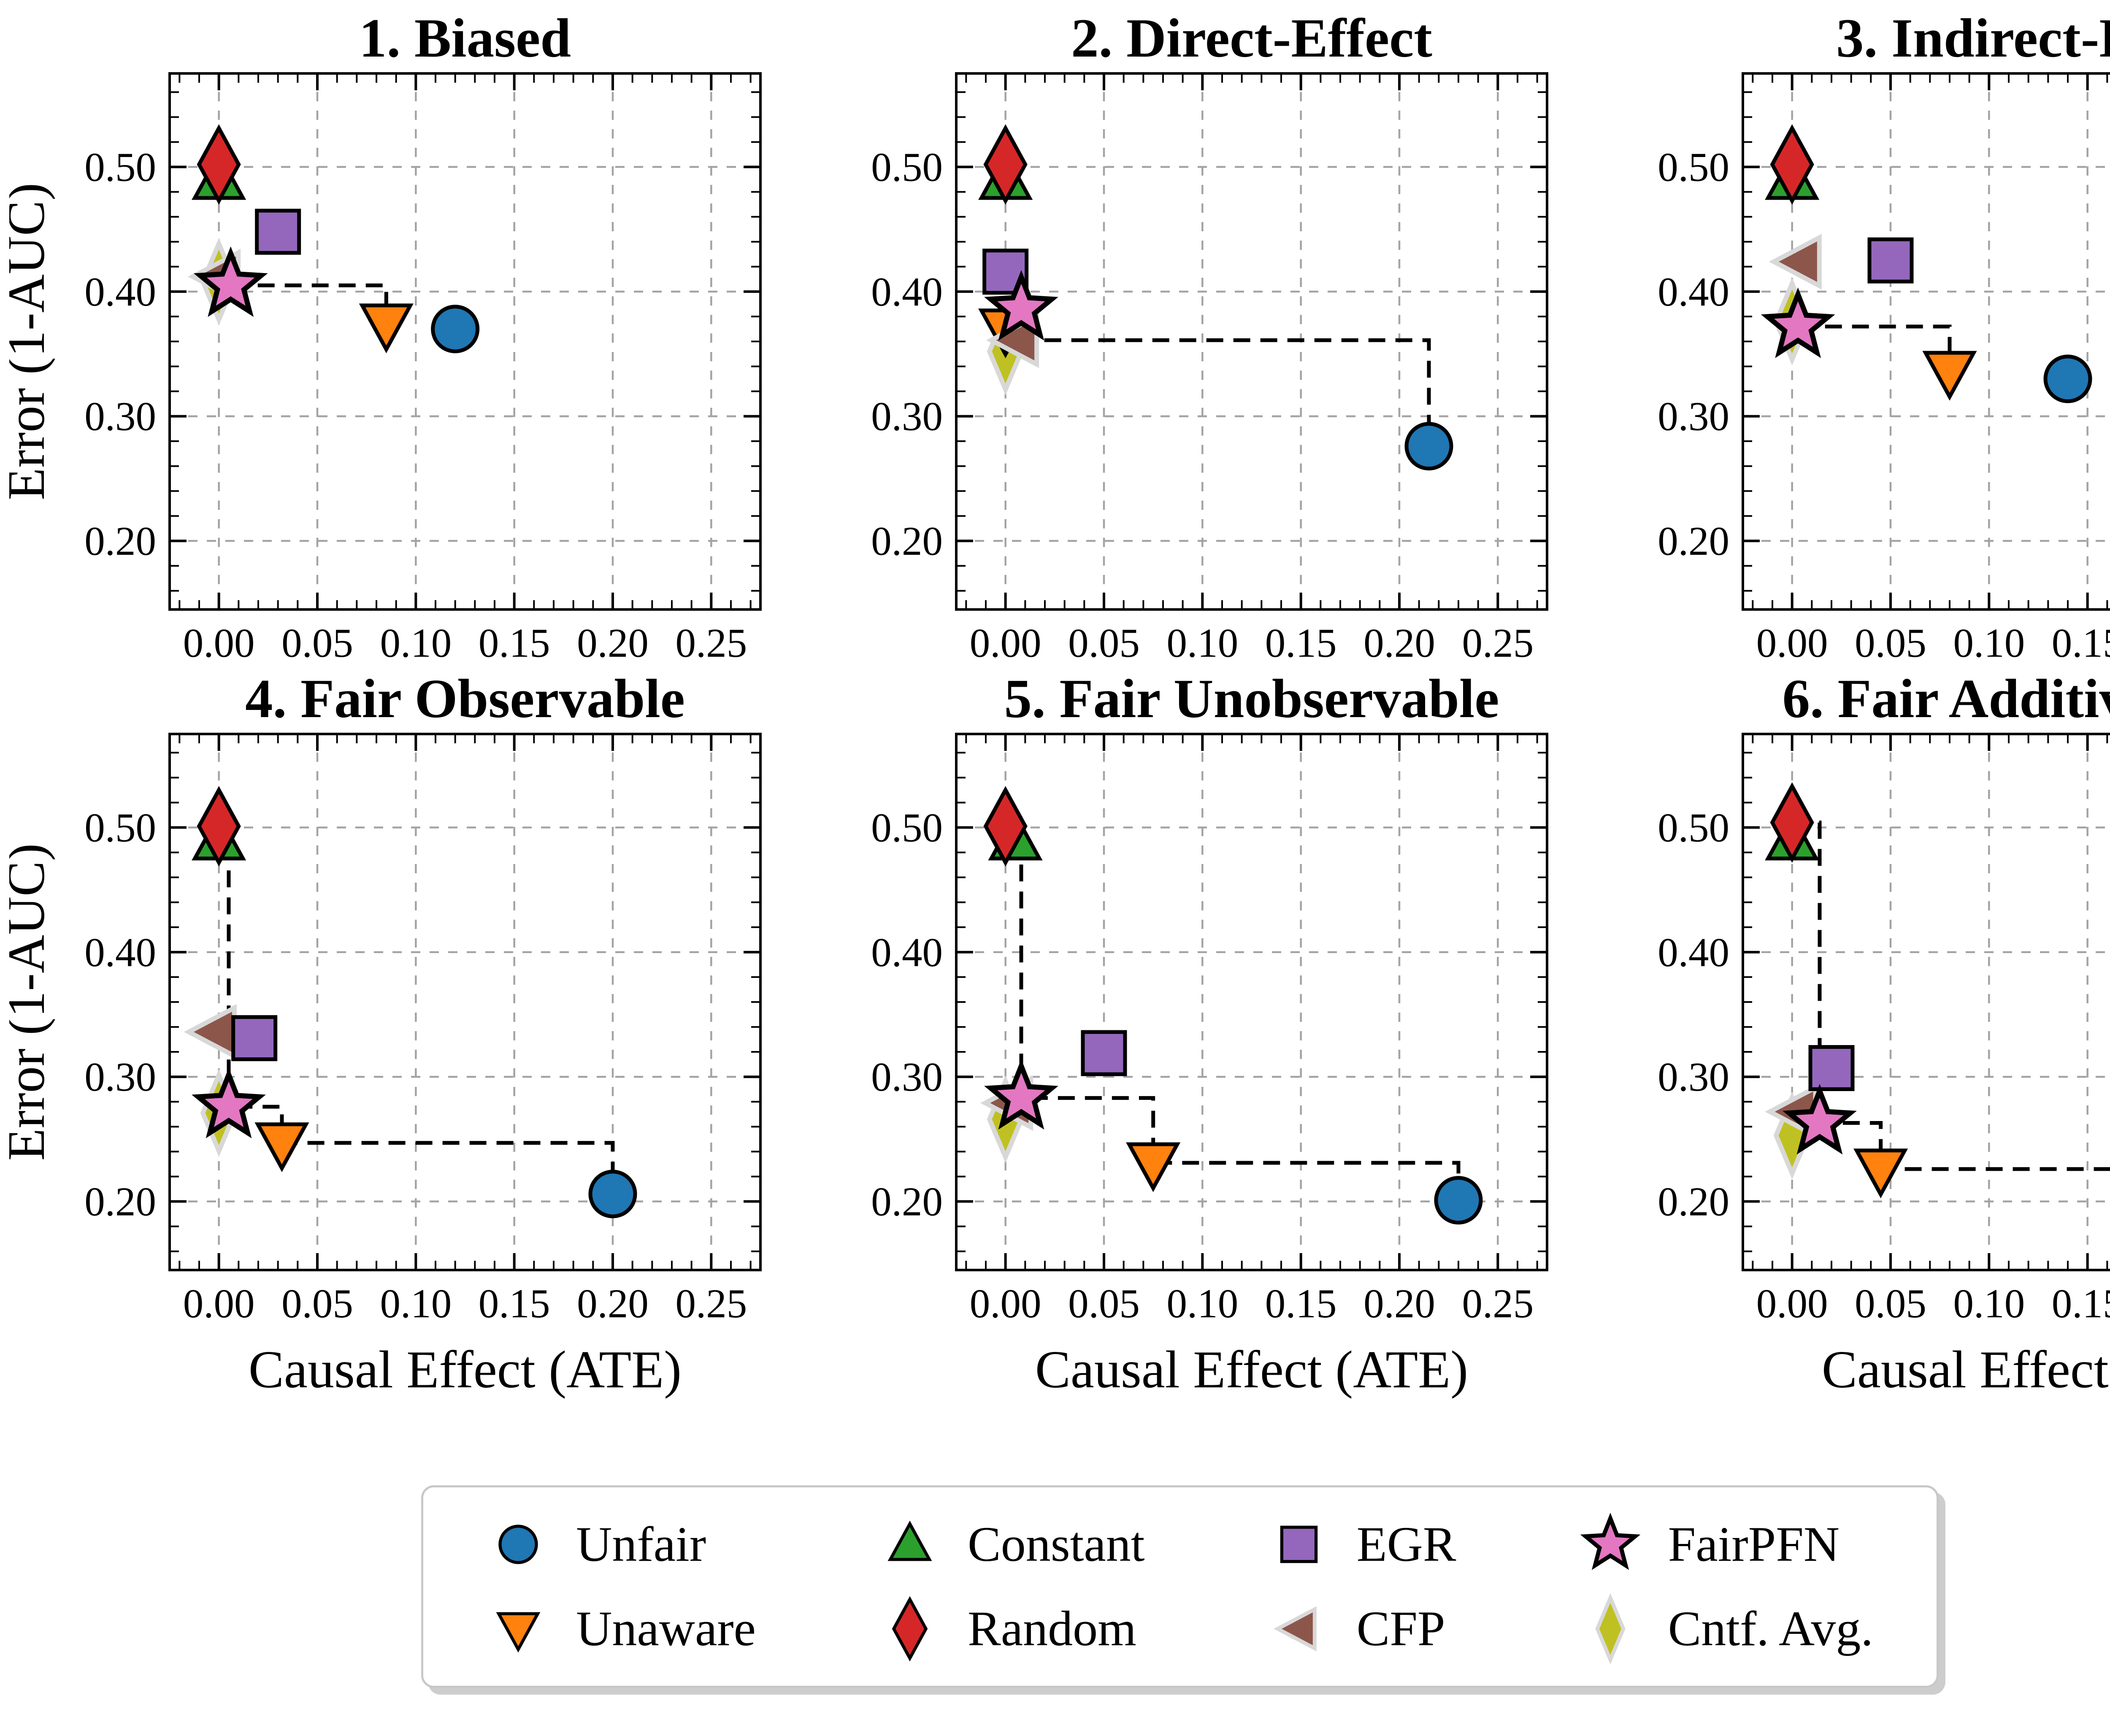 The width and height of the screenshot is (2110, 1736). What do you see at coordinates (666, 1628) in the screenshot?
I see `legend-label-unaware: Unaware` at bounding box center [666, 1628].